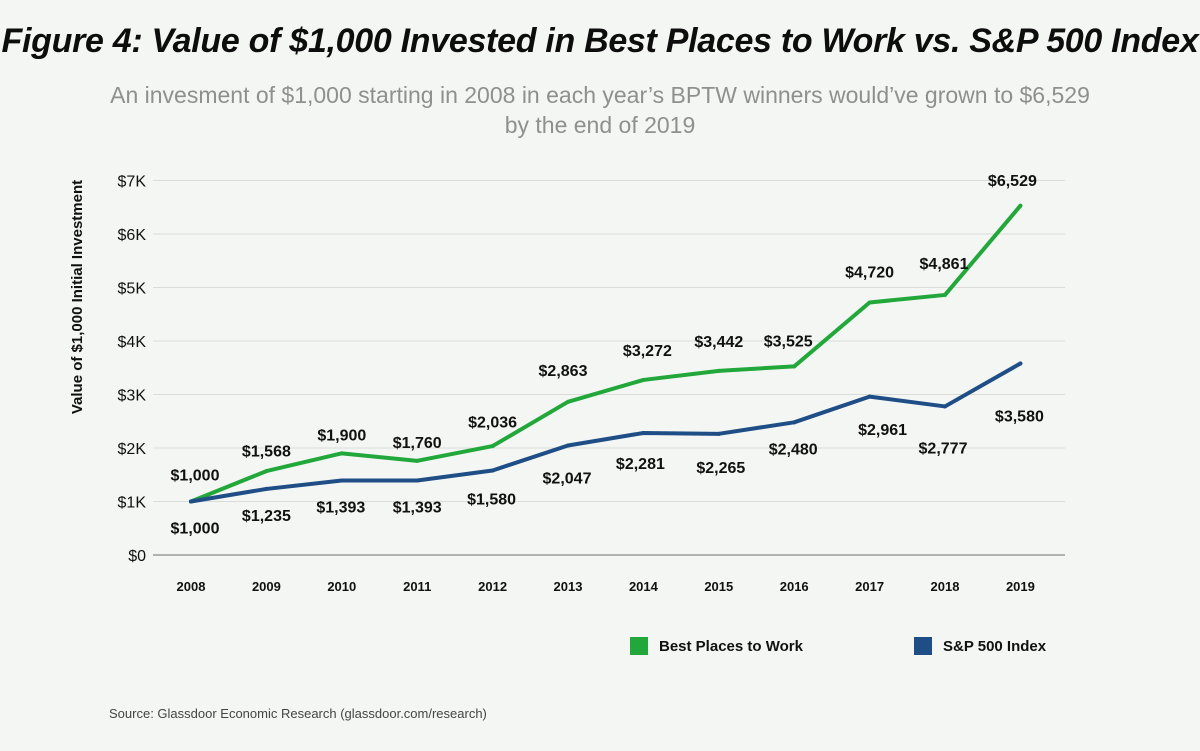 The height and width of the screenshot is (751, 1200). What do you see at coordinates (944, 264) in the screenshot?
I see `data-label-best-places: $4,861` at bounding box center [944, 264].